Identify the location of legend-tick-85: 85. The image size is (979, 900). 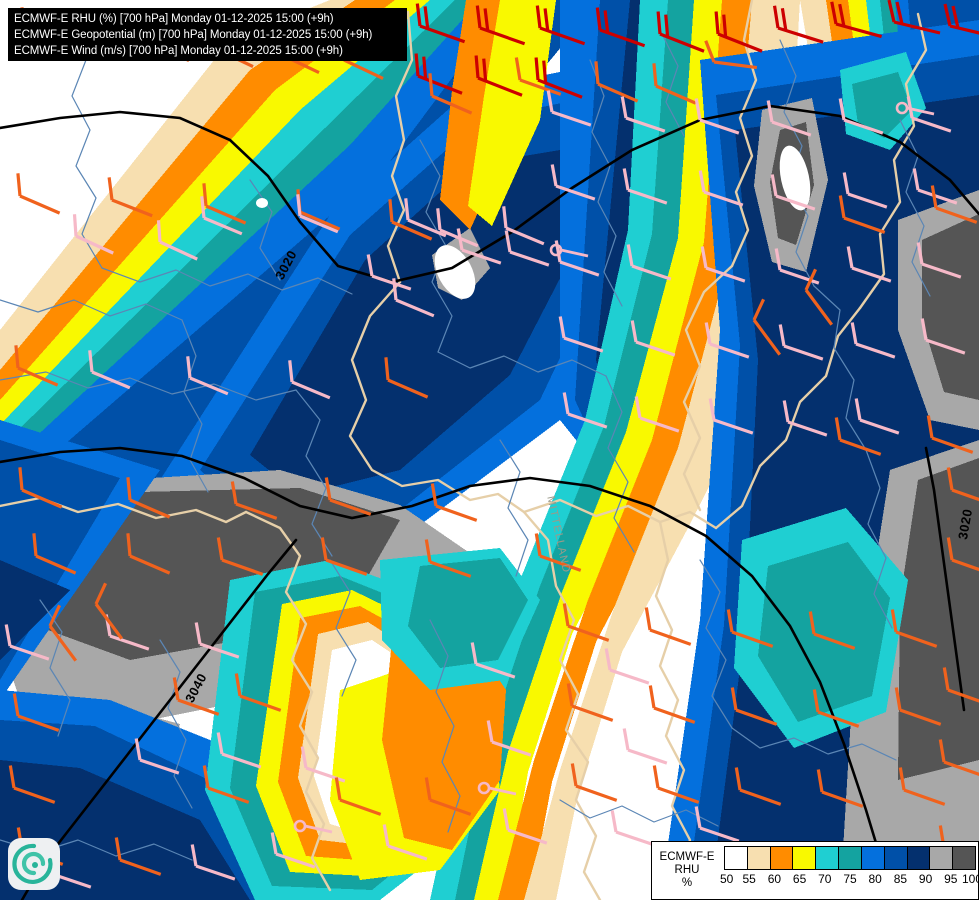
(900, 879).